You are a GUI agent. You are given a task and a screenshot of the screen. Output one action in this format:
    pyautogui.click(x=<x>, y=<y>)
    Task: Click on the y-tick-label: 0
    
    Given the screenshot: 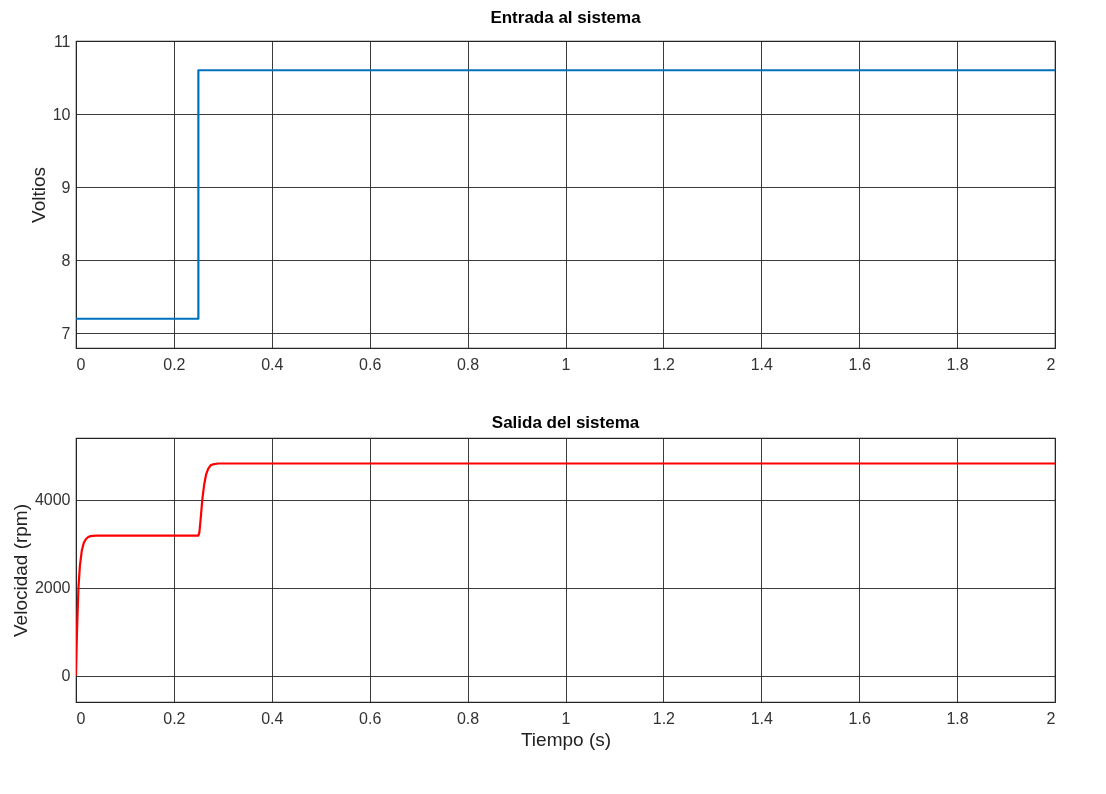 What is the action you would take?
    pyautogui.click(x=66, y=676)
    